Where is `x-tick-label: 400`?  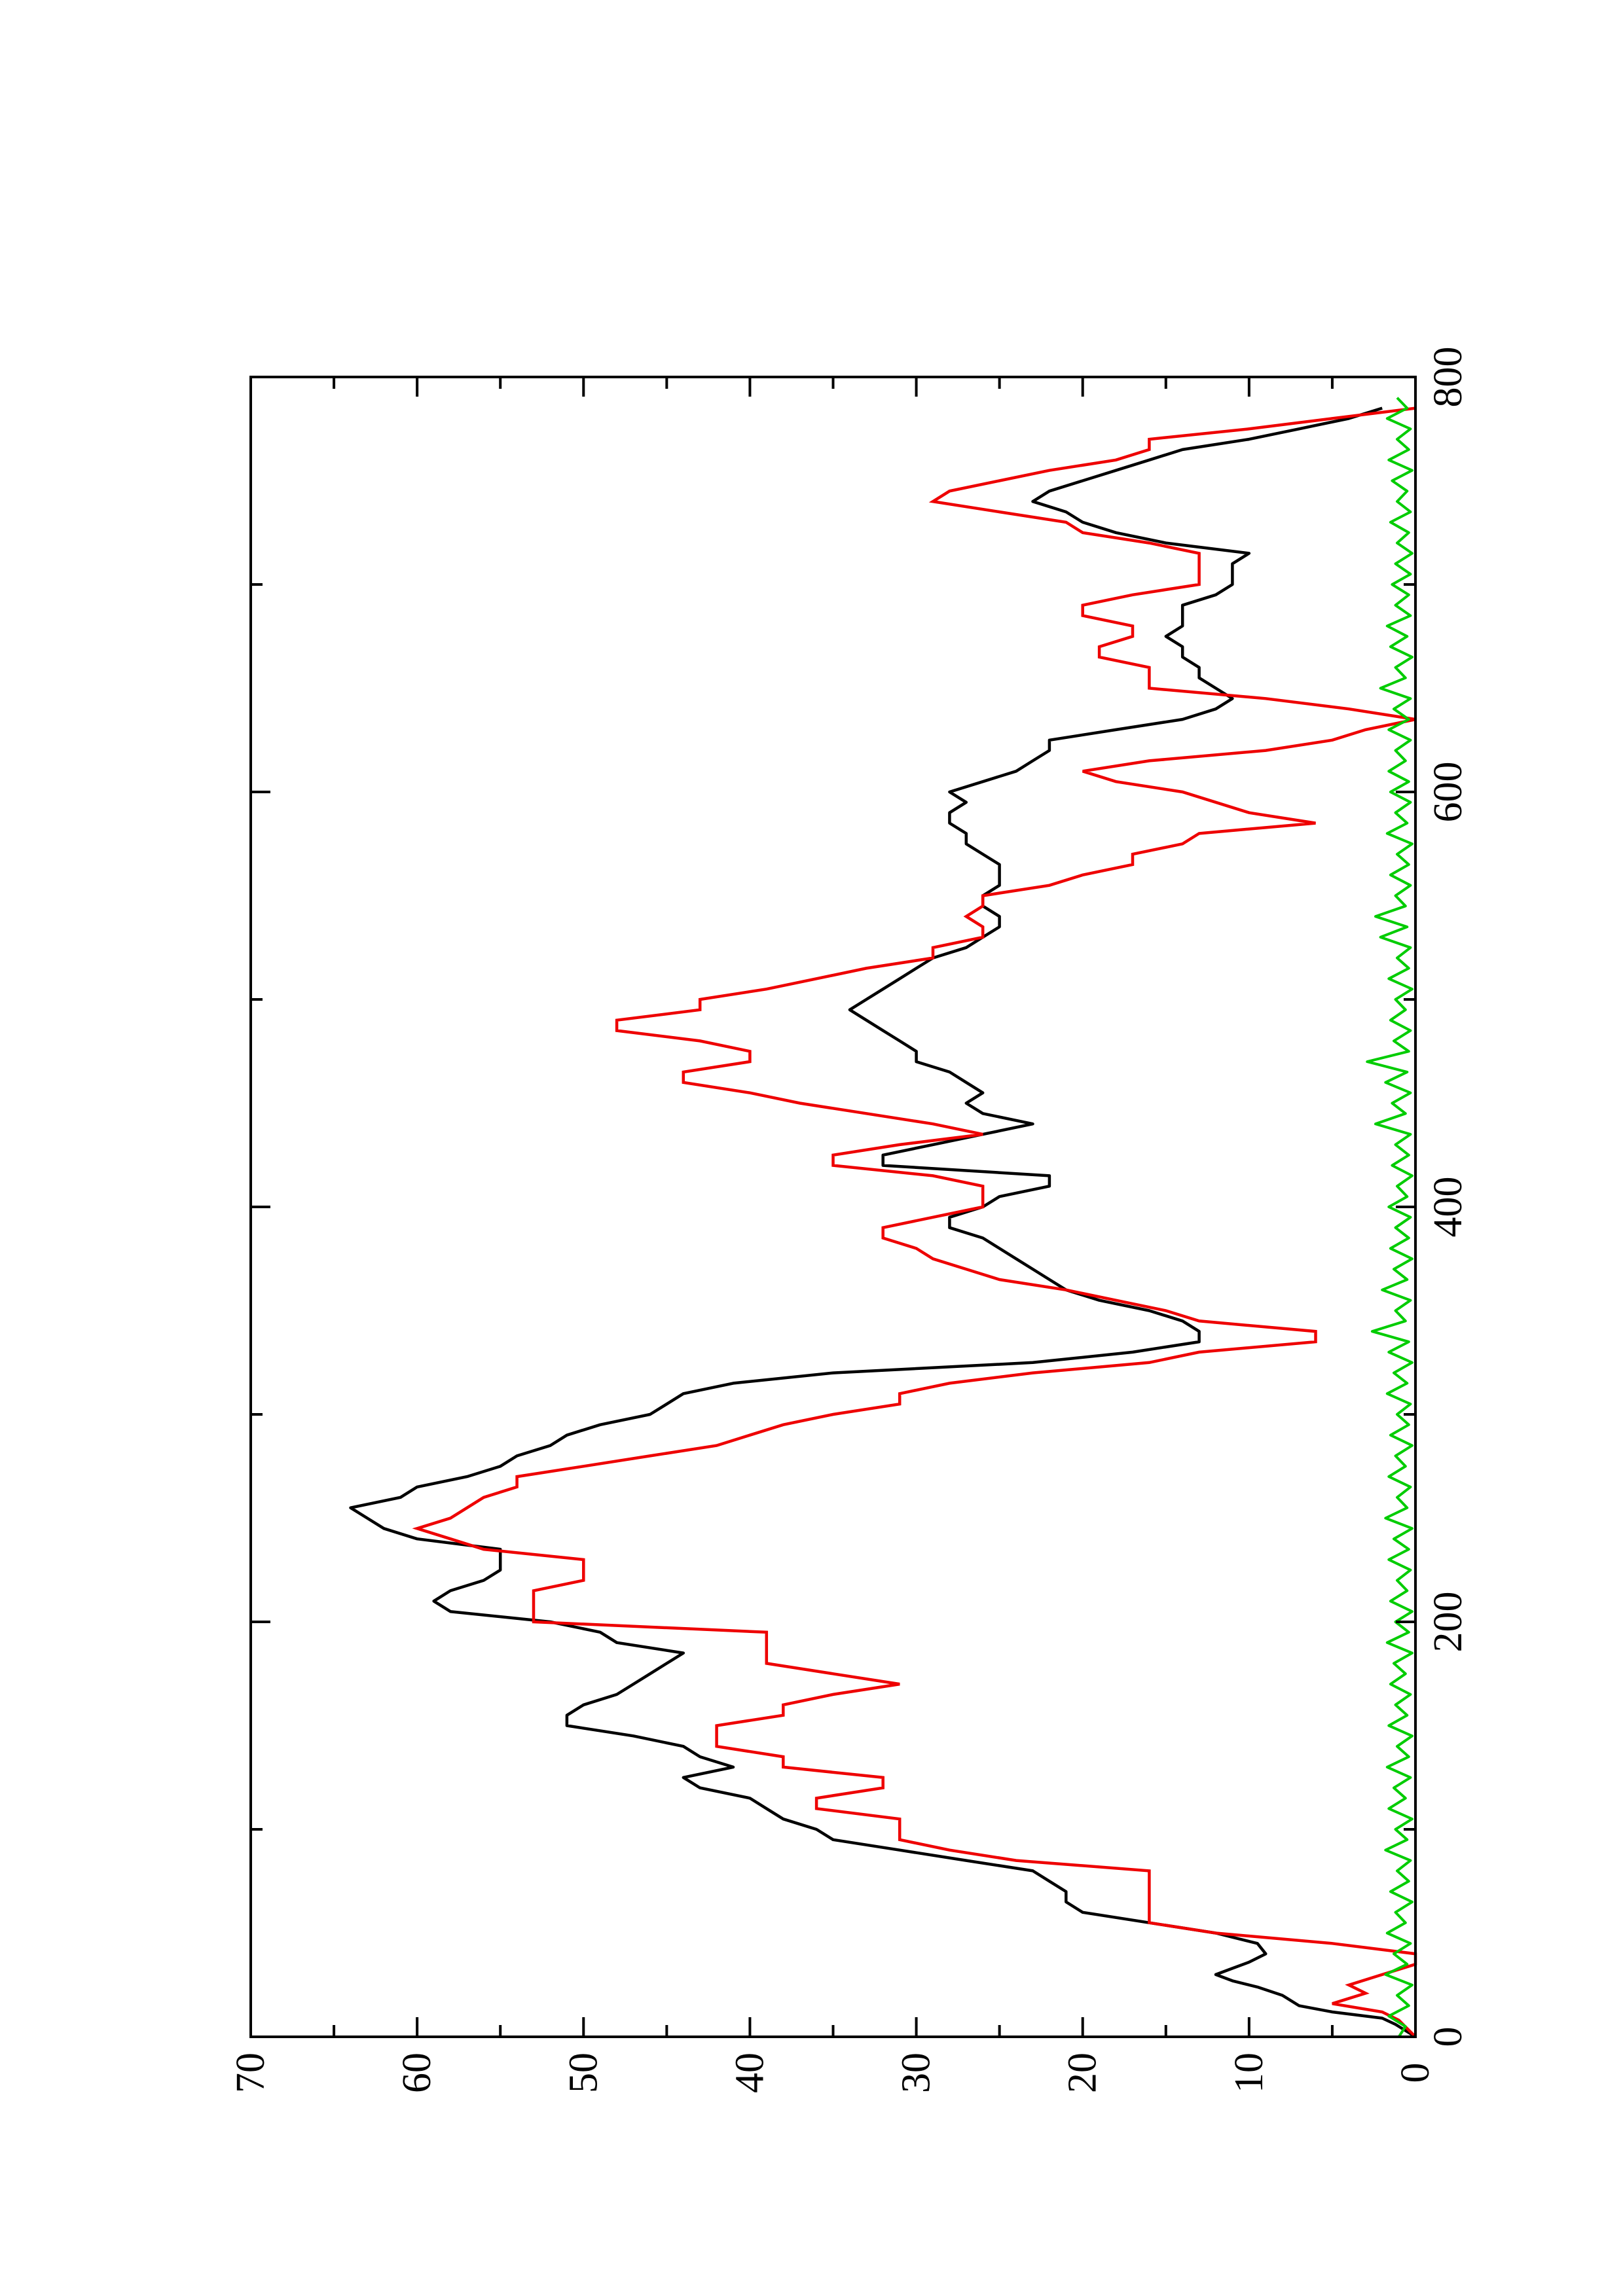 x-tick-label: 400 is located at coordinates (1448, 1207).